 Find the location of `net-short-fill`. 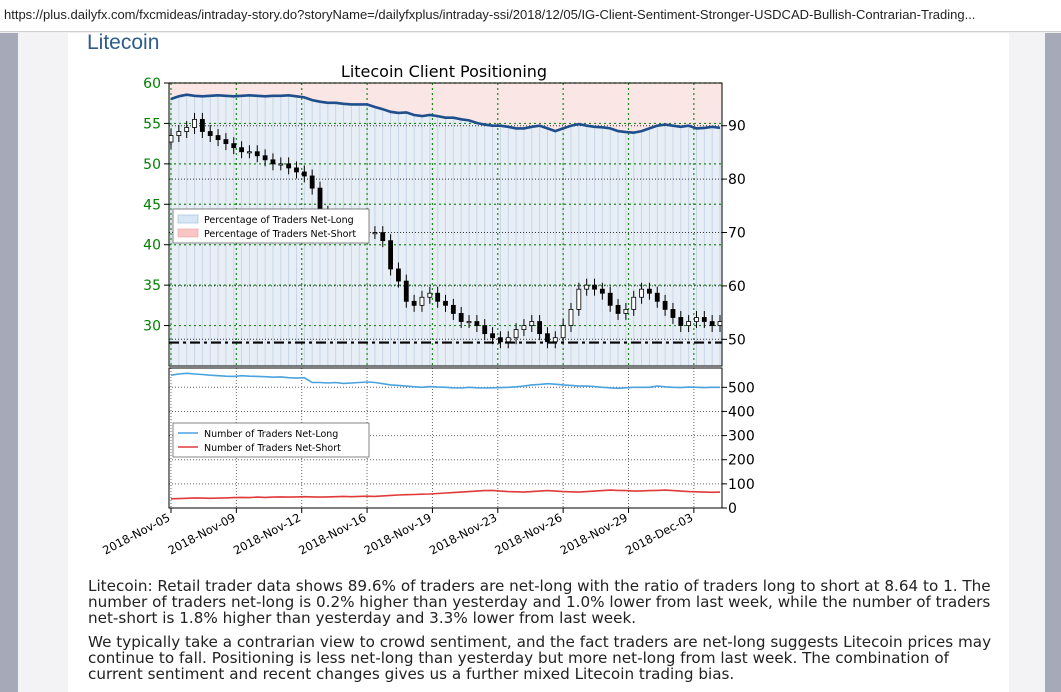

net-short-fill is located at coordinates (445, 108).